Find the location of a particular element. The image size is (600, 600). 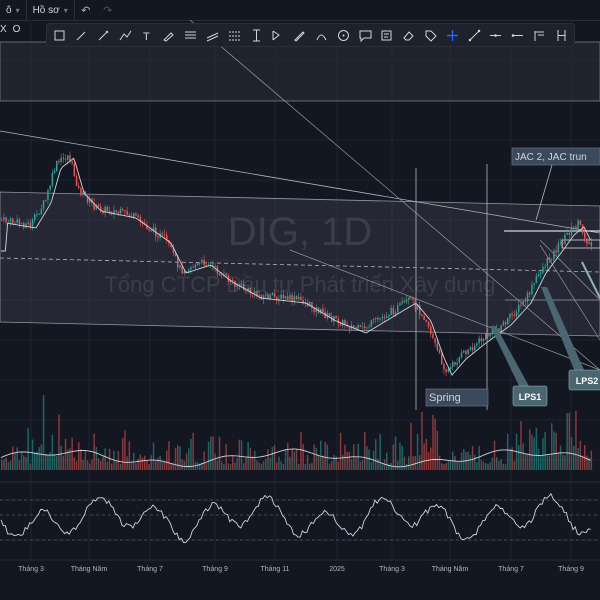

brush-icon is located at coordinates (82, 35).